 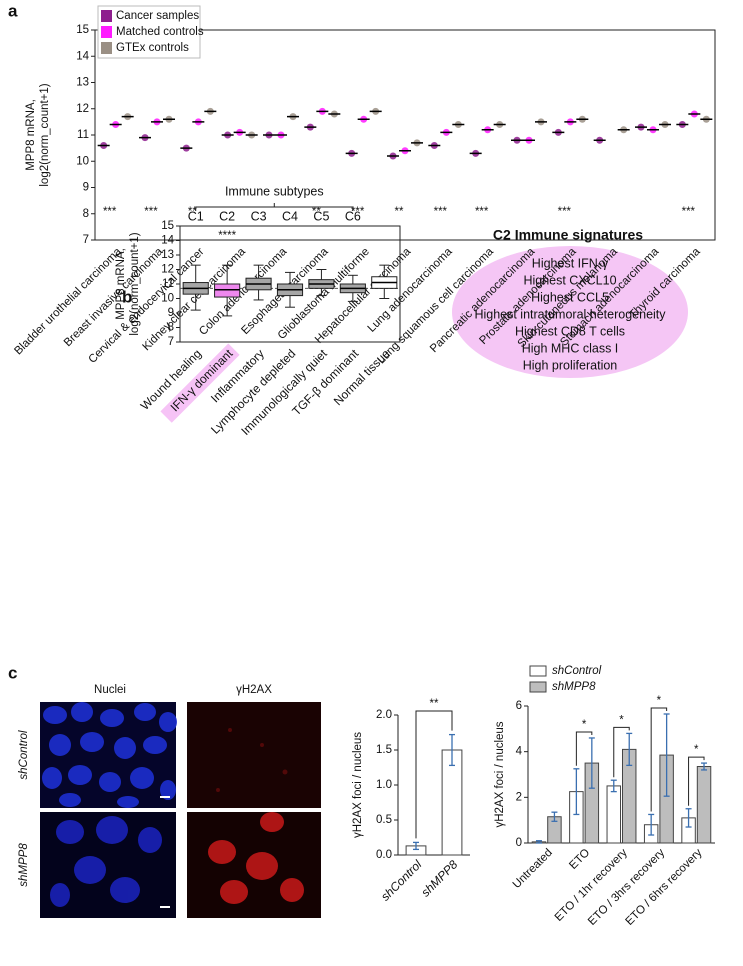 I want to click on x-tick-label: Lung adenocarcinoma, so click(x=410, y=289).